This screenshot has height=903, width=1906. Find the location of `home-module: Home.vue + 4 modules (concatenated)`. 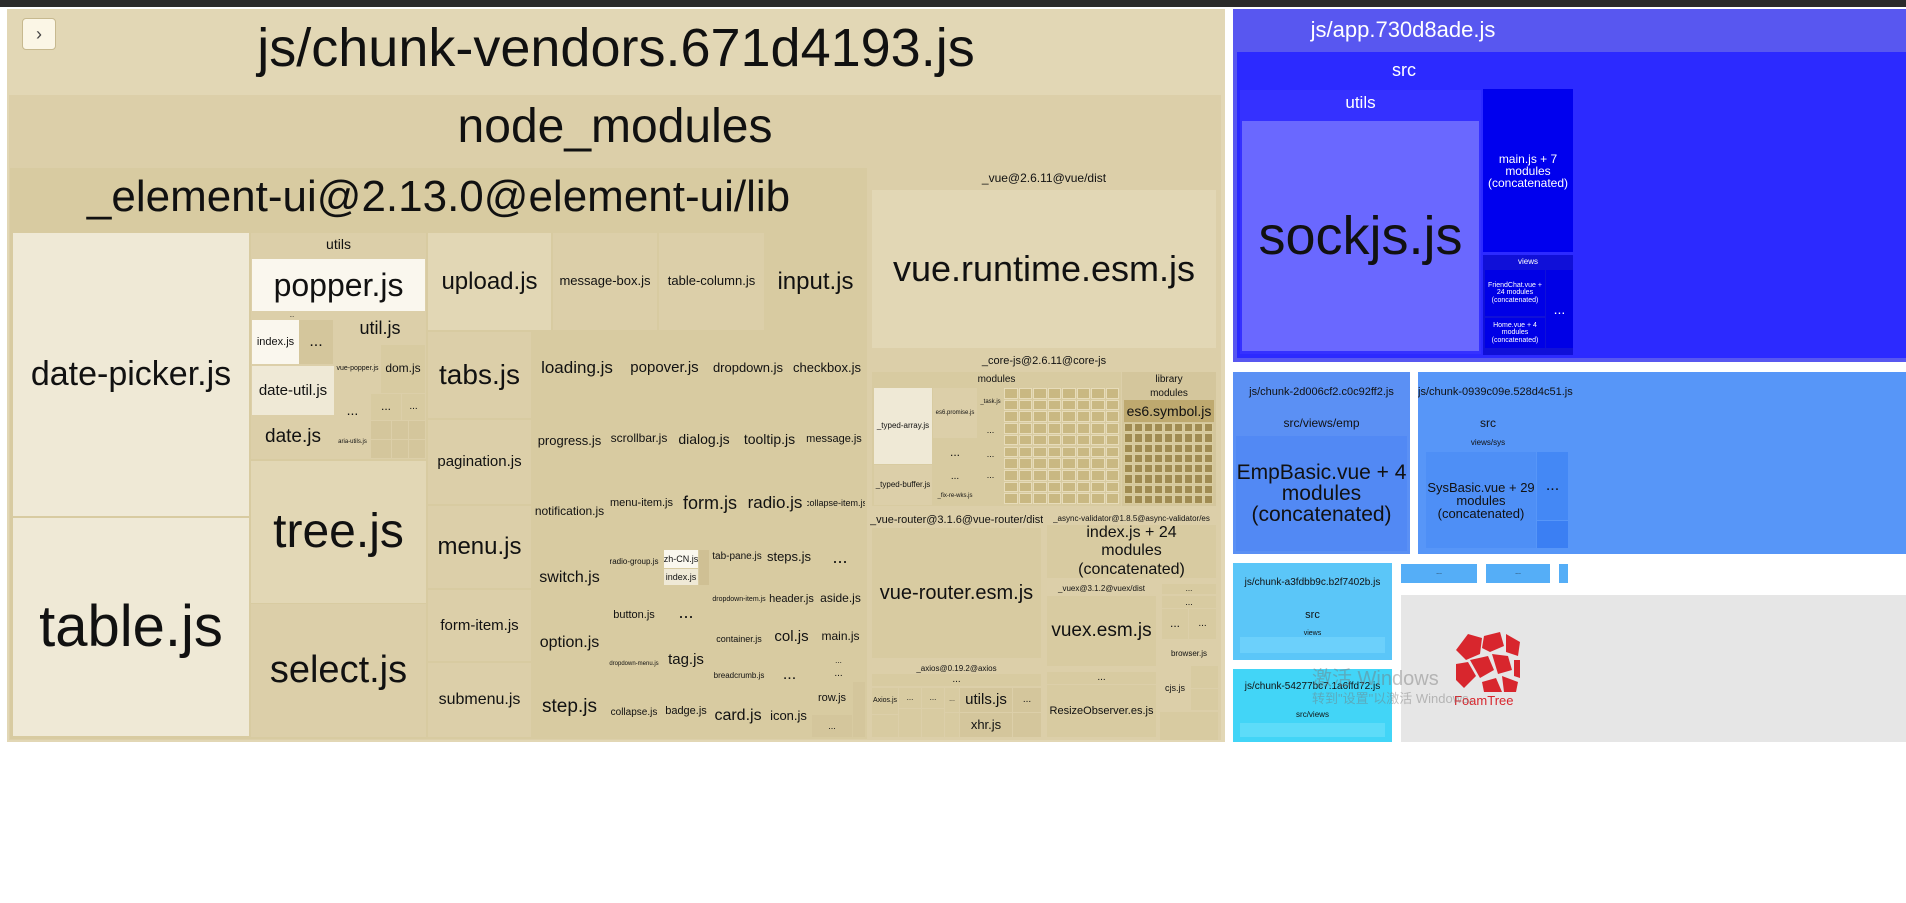

home-module: Home.vue + 4 modules (concatenated) is located at coordinates (1515, 333).